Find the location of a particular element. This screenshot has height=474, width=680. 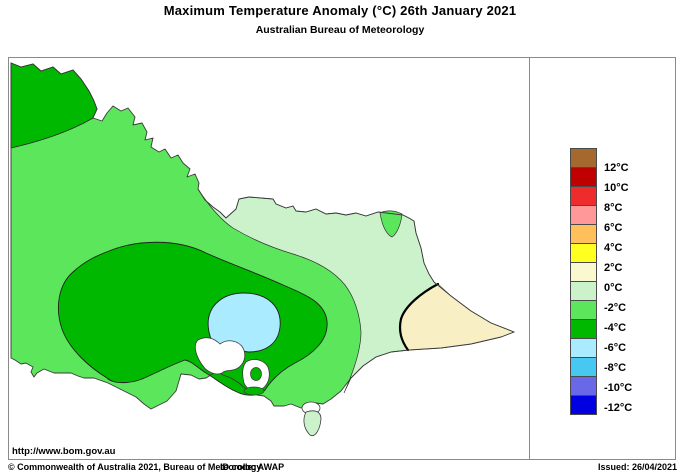

map-patch-ne-teardrop is located at coordinates (391, 224).